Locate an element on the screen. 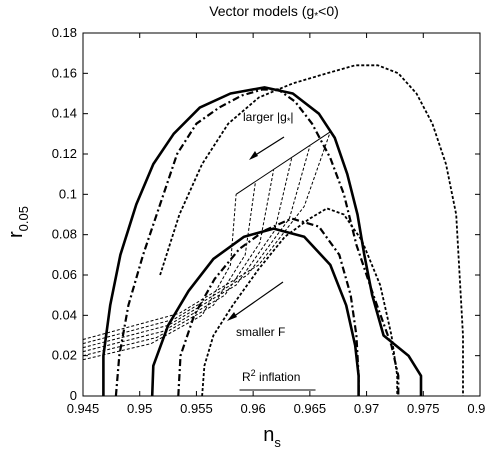  y-tick-label: 0.08 is located at coordinates (64, 234).